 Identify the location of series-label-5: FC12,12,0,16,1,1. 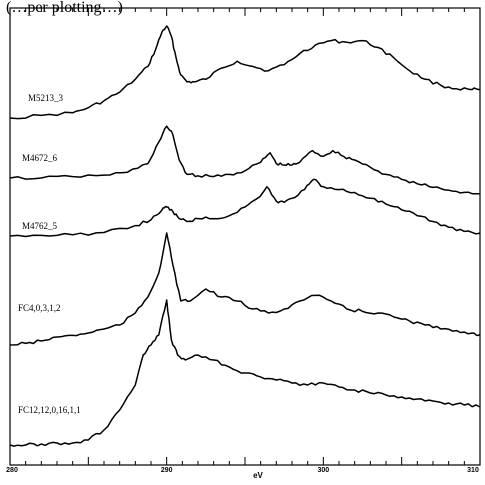
(49, 410).